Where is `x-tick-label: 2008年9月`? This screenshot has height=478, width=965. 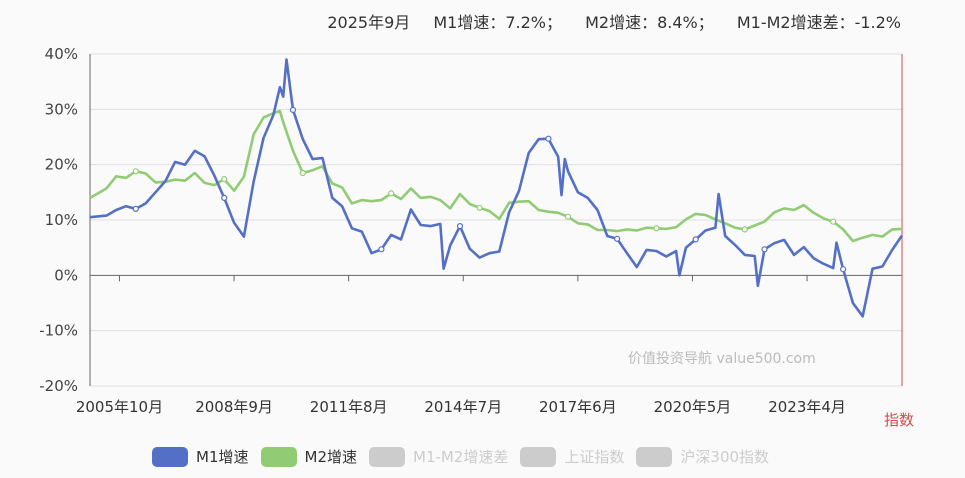
x-tick-label: 2008年9月 is located at coordinates (234, 407).